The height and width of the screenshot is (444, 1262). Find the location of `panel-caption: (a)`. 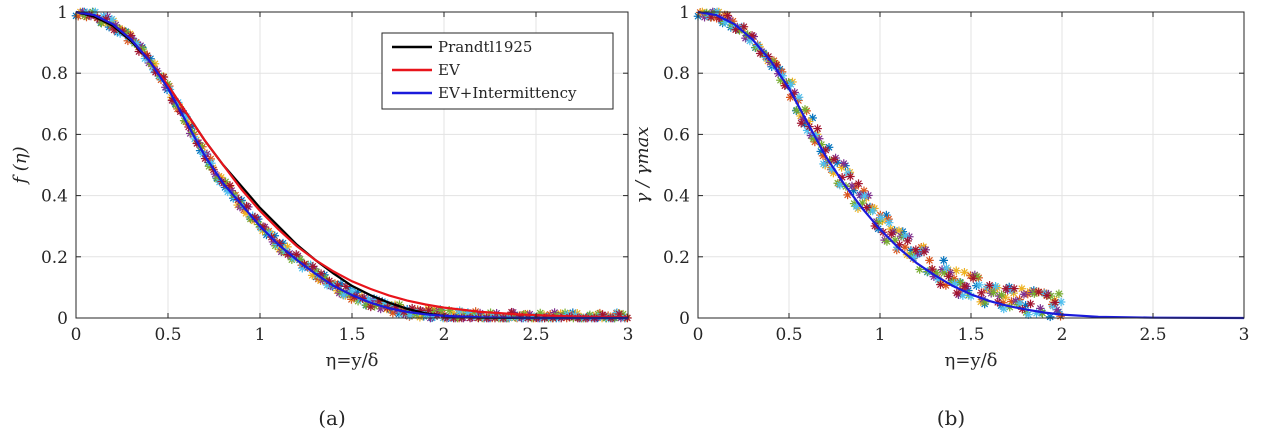

panel-caption: (a) is located at coordinates (332, 418).